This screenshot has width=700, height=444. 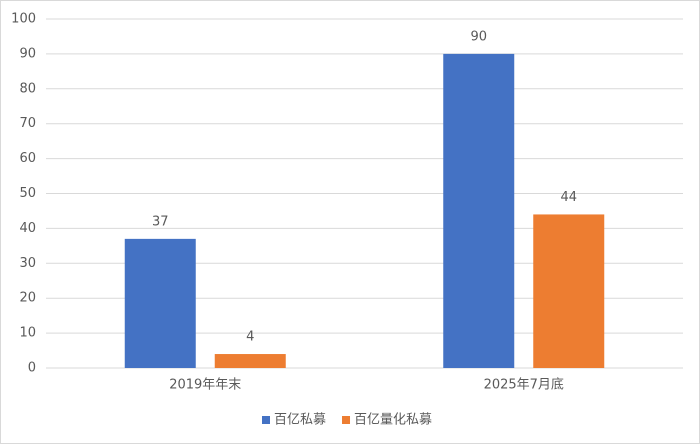 I want to click on data-label: 37, so click(x=160, y=221).